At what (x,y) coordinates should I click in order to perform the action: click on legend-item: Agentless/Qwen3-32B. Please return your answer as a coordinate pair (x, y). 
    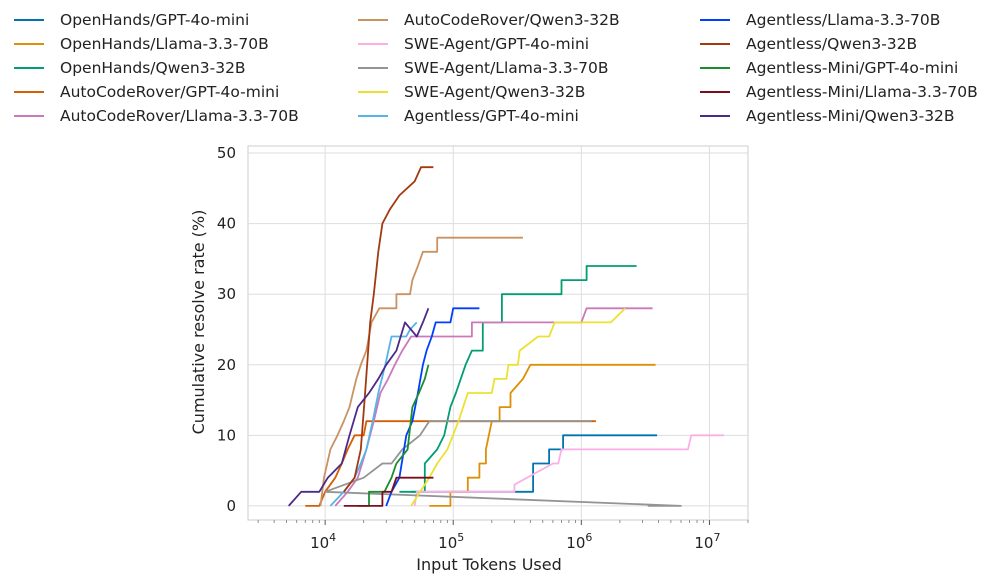
    Looking at the image, I should click on (808, 44).